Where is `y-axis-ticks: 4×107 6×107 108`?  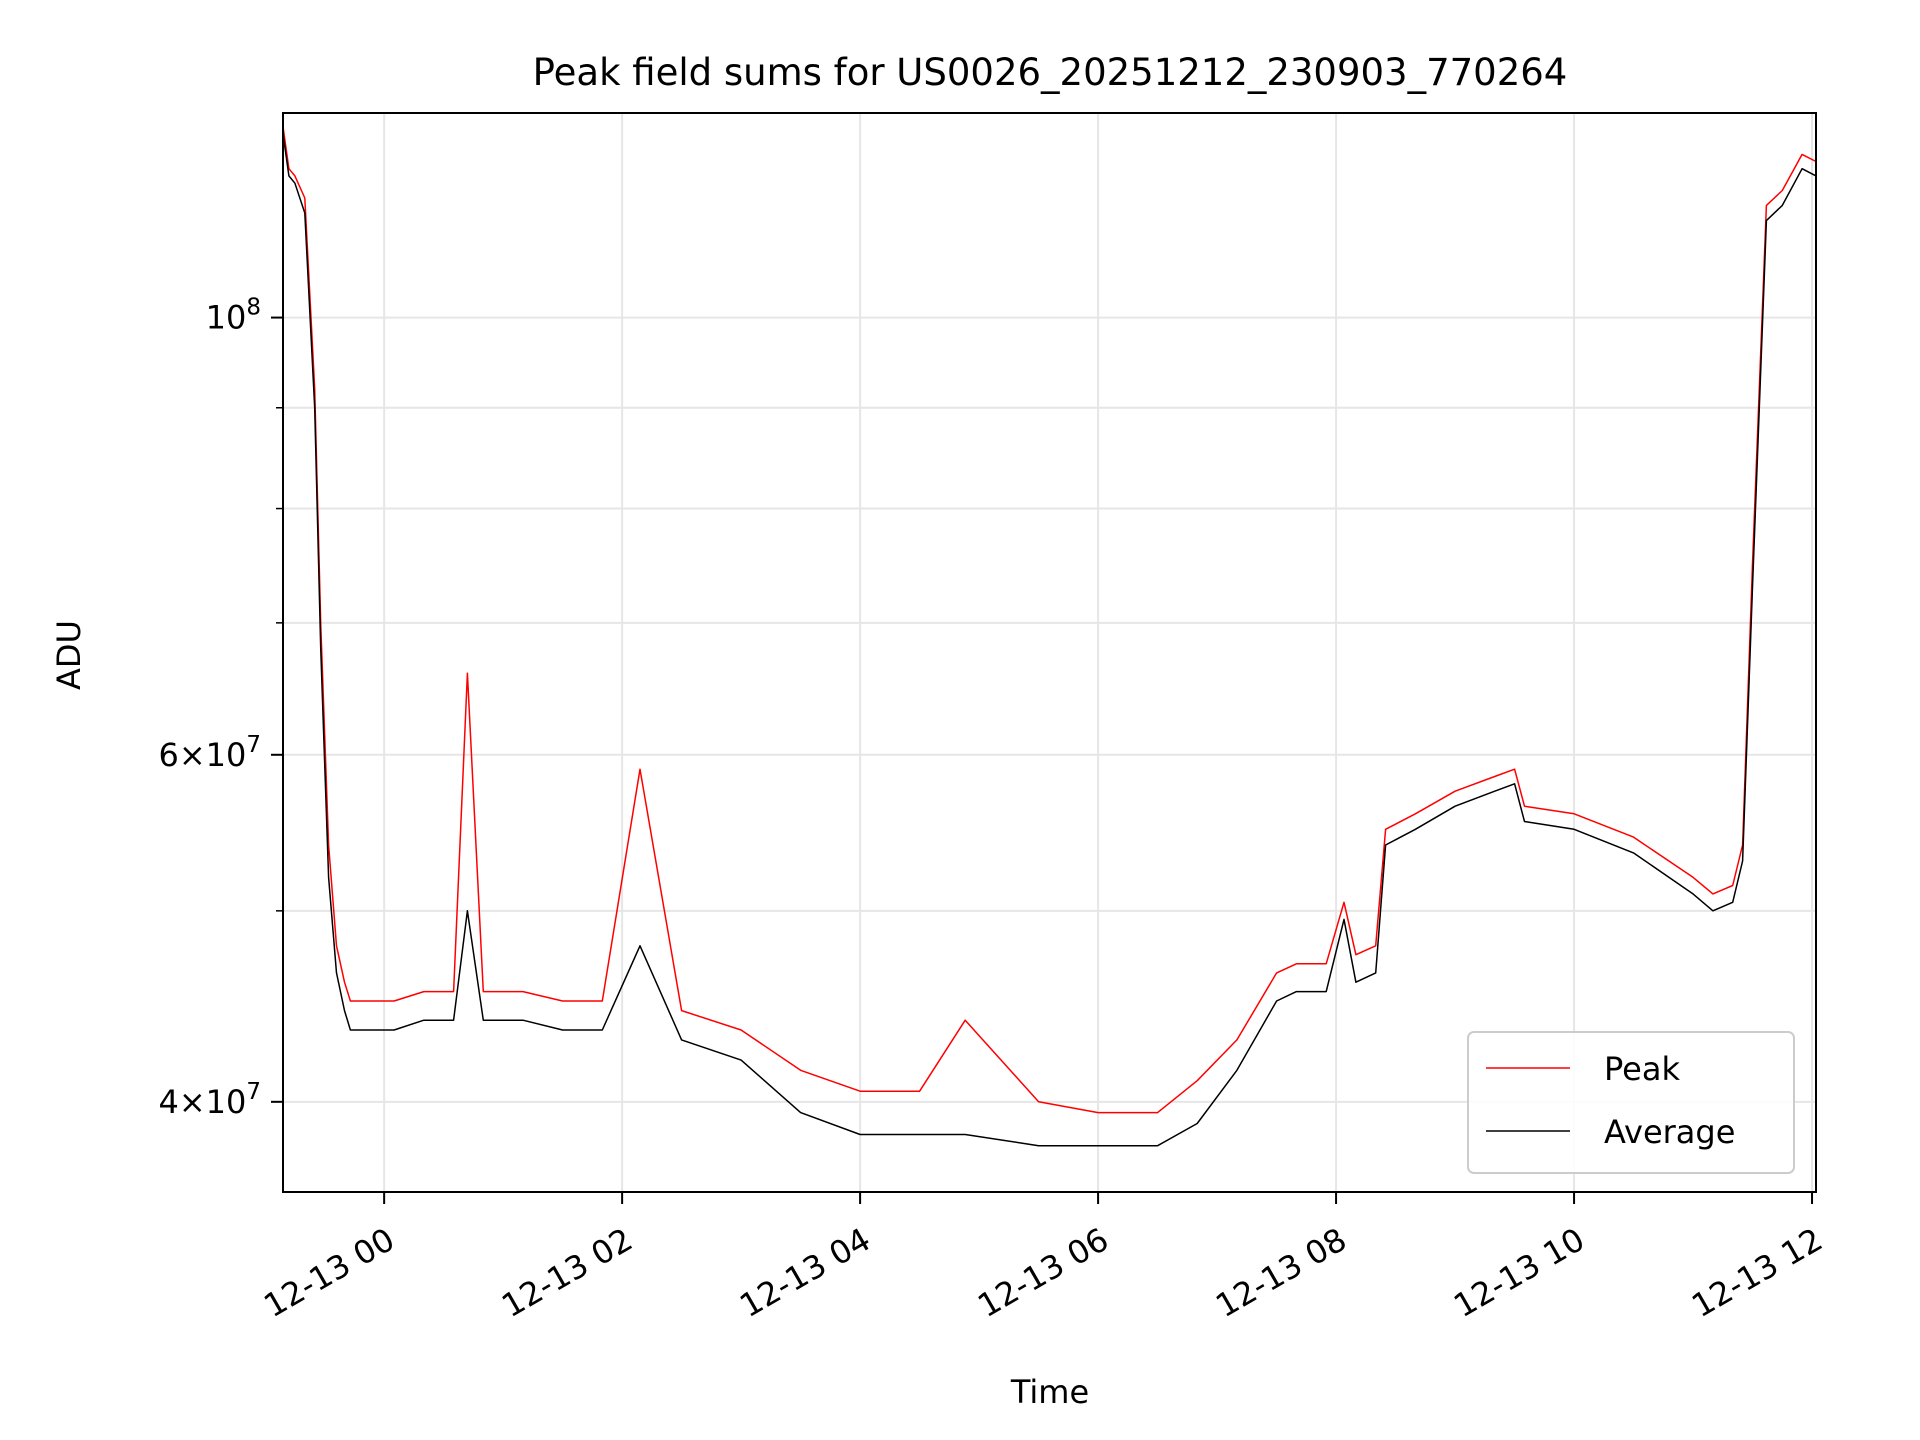 y-axis-ticks: 4×107 6×107 108 is located at coordinates (220, 708).